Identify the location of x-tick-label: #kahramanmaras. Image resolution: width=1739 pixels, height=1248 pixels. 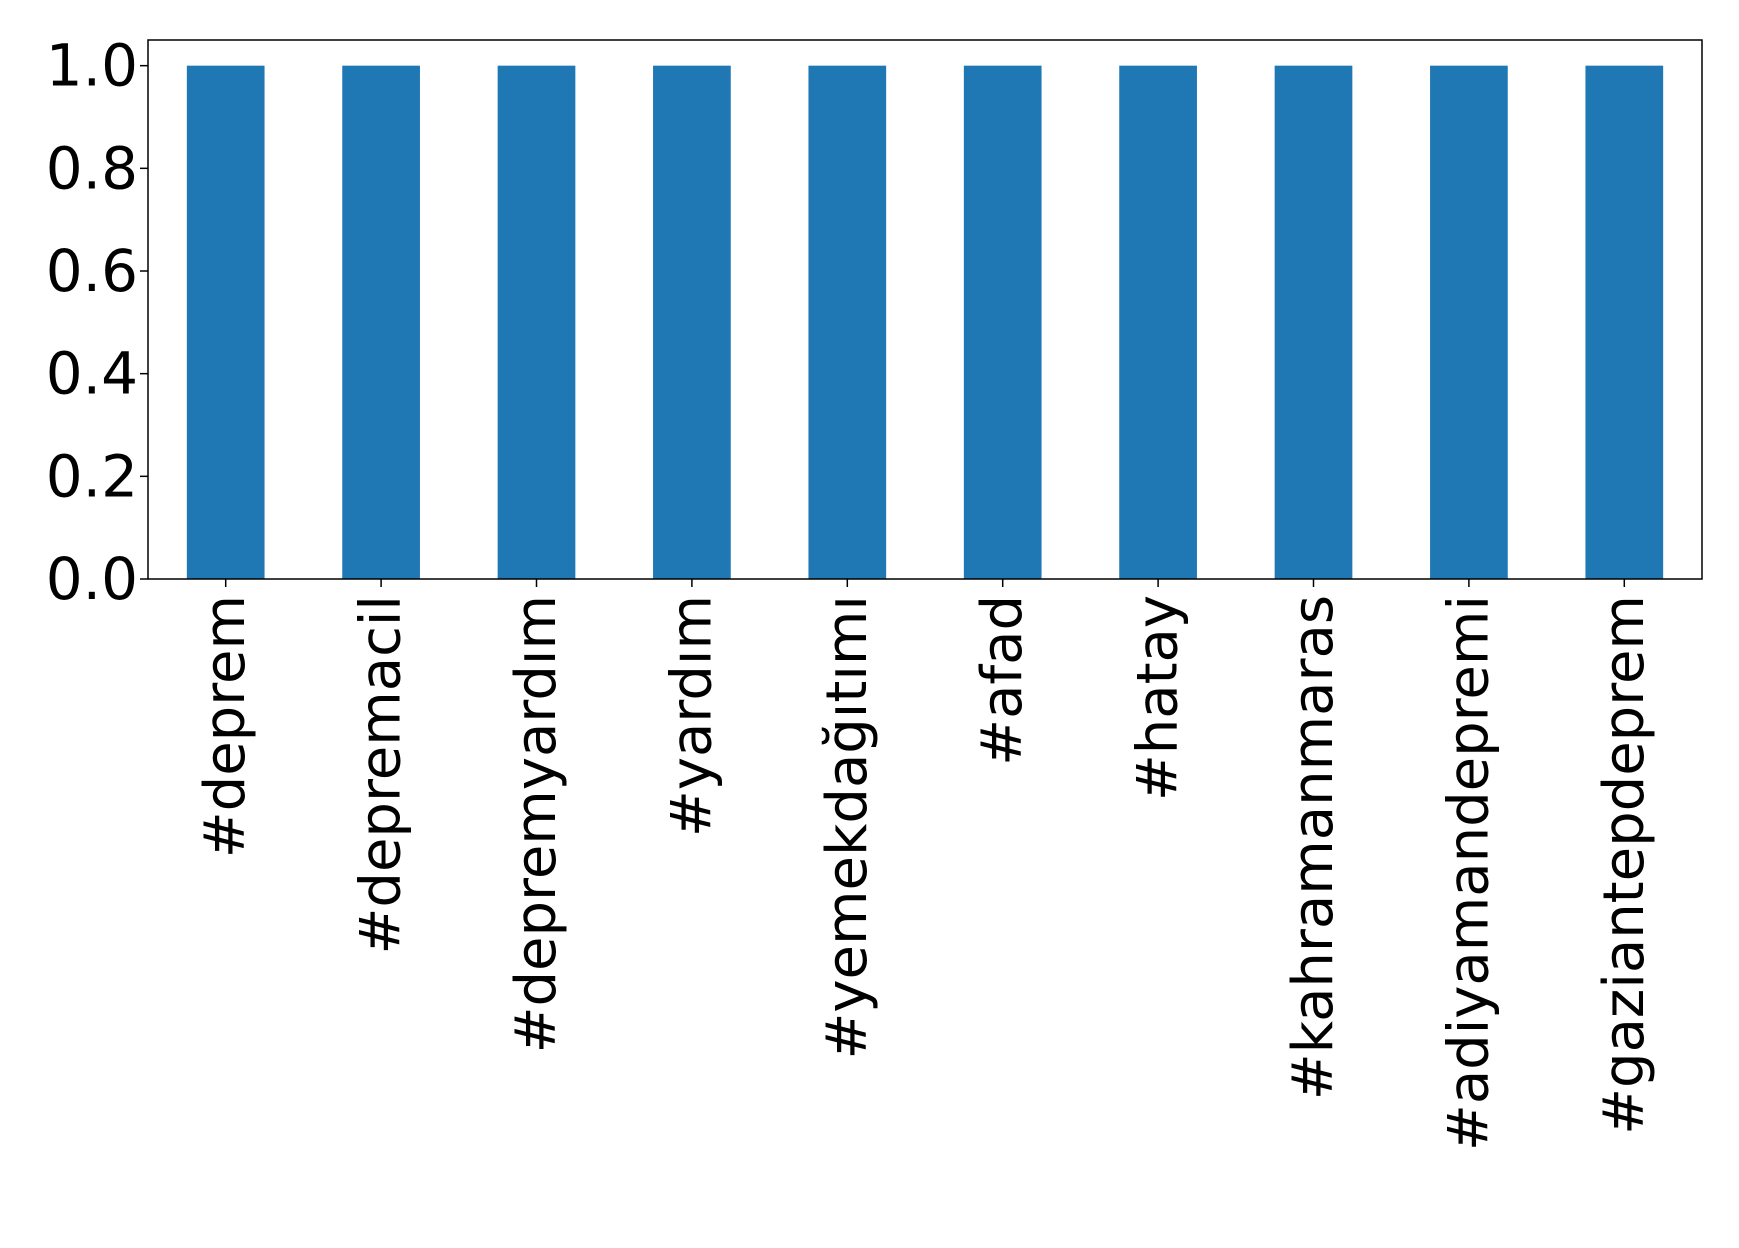
(1313, 847).